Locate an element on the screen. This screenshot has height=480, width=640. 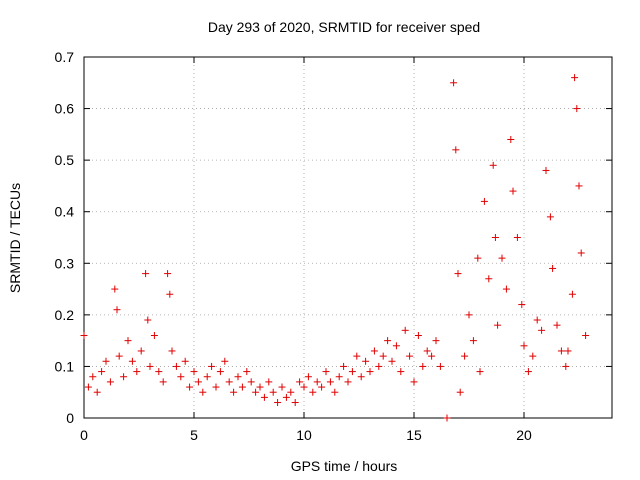
x-tick-label: 10 is located at coordinates (304, 435).